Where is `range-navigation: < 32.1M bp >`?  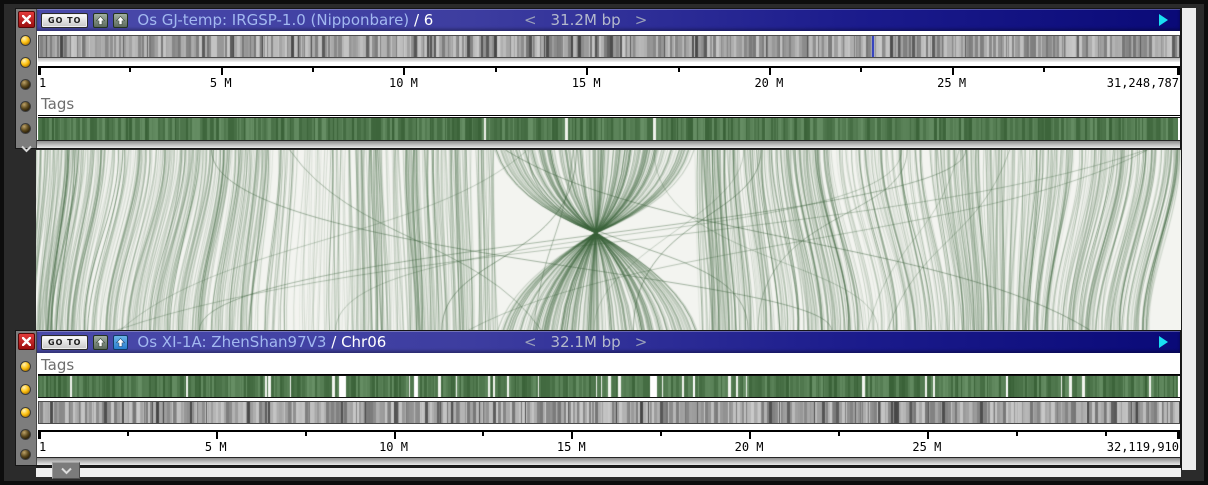
range-navigation: < 32.1M bp > is located at coordinates (585, 342).